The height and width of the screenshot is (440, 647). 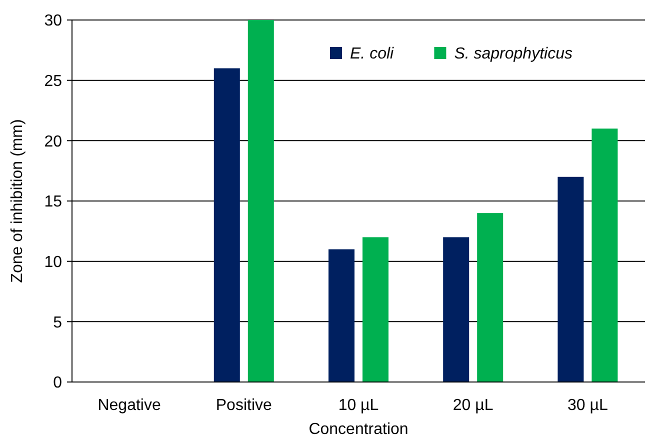 What do you see at coordinates (513, 54) in the screenshot?
I see `legend-label: S. saprophyticus` at bounding box center [513, 54].